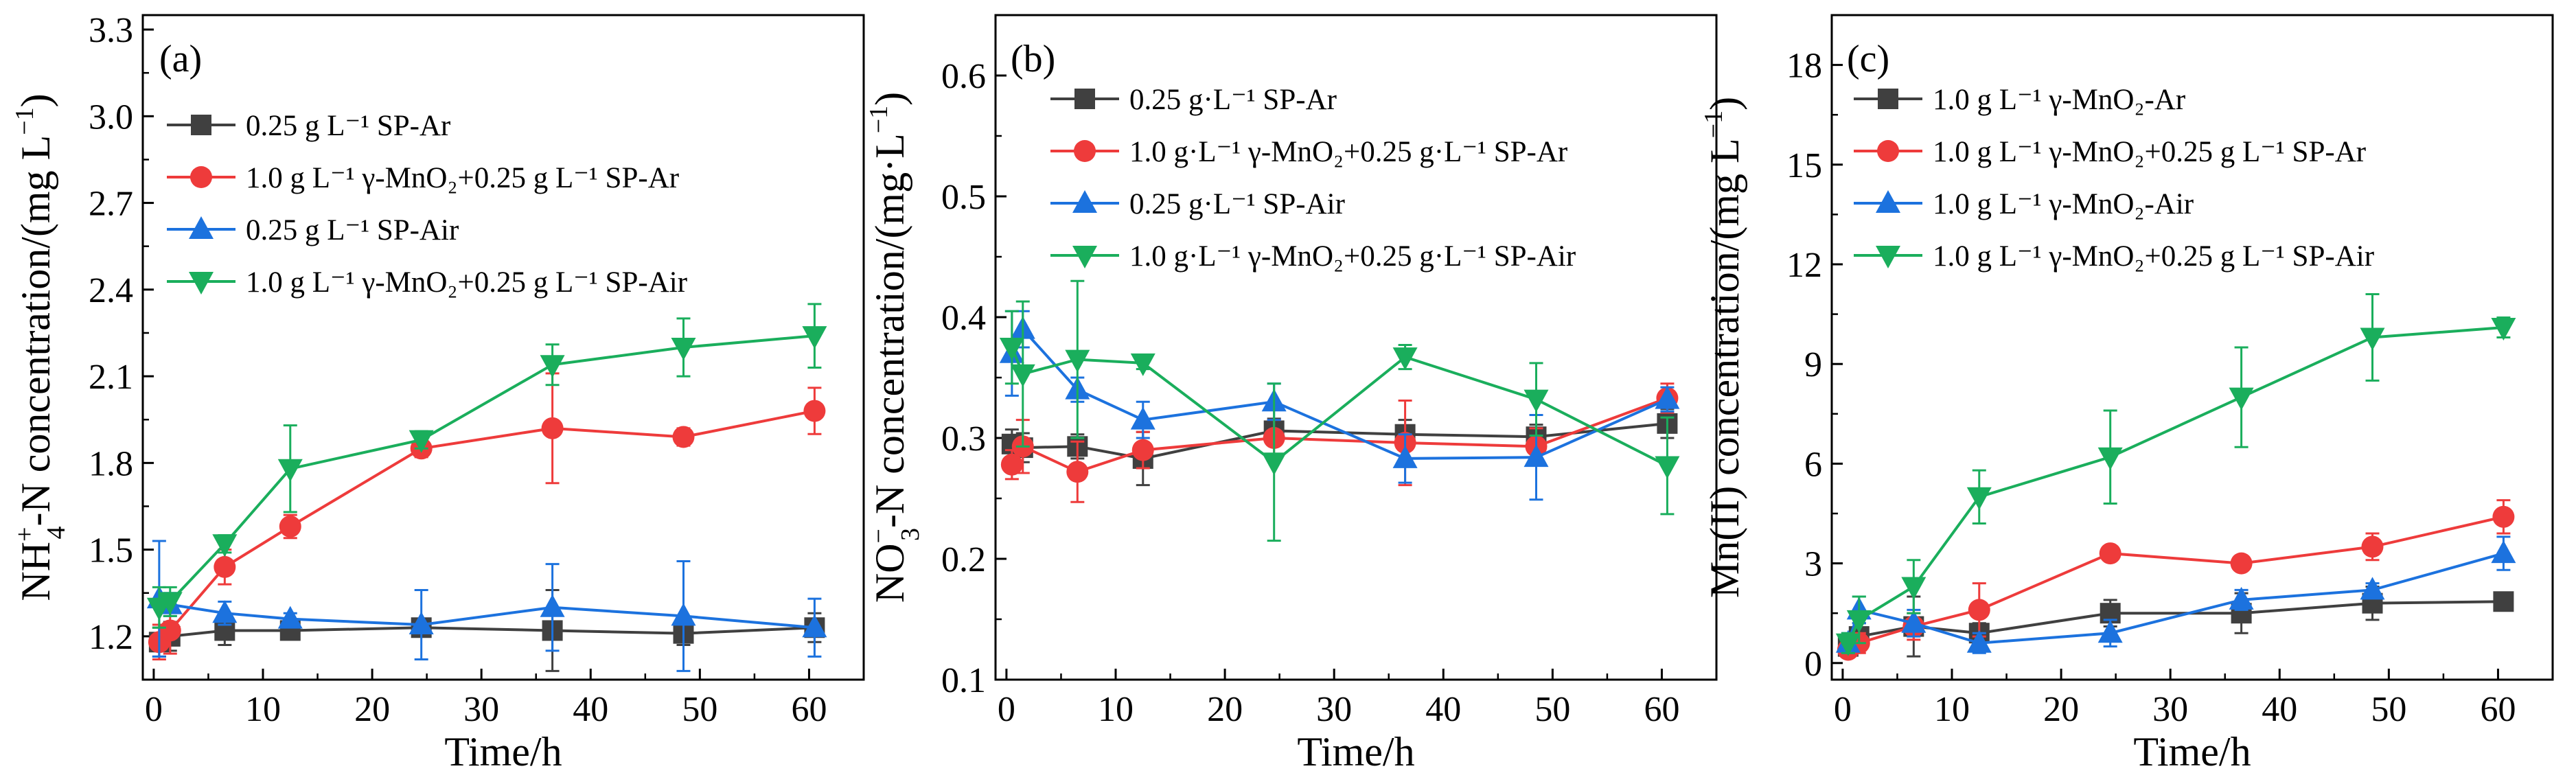 The width and height of the screenshot is (2576, 784). Describe the element at coordinates (1313, 256) in the screenshot. I see `legend-entry: 1.0 g·L⁻¹ γ-MnO₂+0.25 g·L⁻¹ SP-Air` at that location.